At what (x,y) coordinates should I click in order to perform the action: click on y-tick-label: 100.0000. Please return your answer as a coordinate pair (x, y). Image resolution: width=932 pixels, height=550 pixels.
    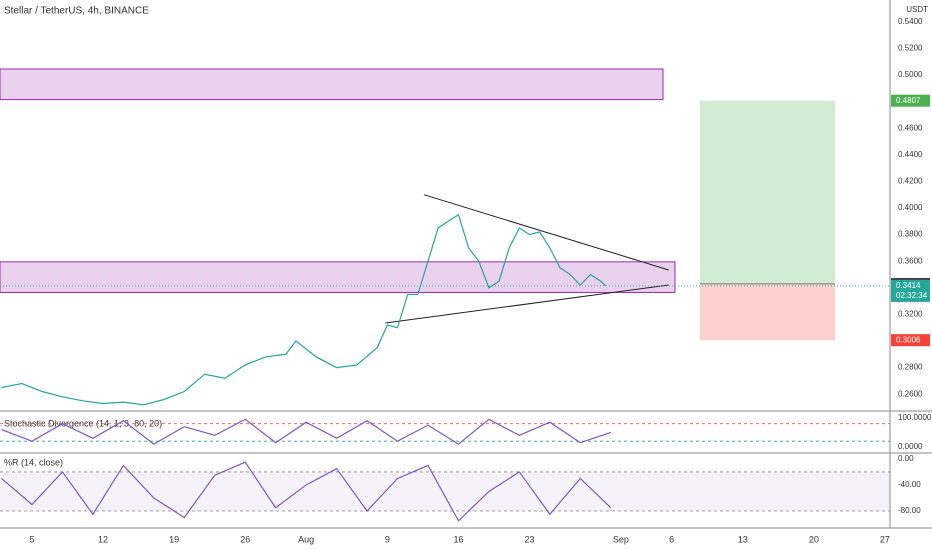
    Looking at the image, I should click on (915, 417).